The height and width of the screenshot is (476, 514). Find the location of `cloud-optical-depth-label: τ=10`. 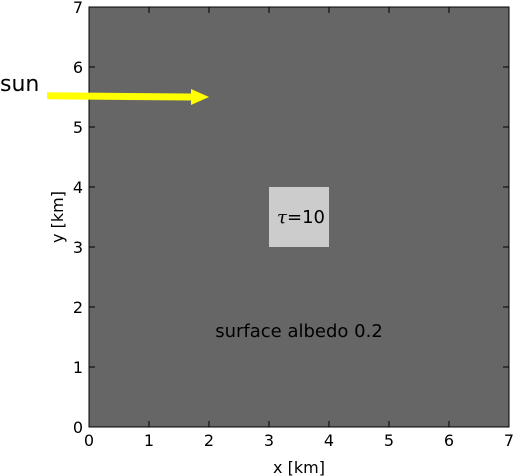

cloud-optical-depth-label: τ=10 is located at coordinates (301, 217).